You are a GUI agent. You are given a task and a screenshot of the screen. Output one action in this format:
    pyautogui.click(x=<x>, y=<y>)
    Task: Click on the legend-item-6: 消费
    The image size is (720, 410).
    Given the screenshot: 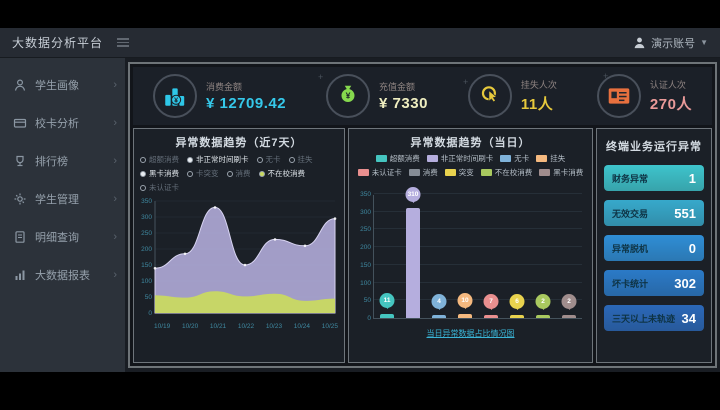 What is the action you would take?
    pyautogui.click(x=238, y=173)
    